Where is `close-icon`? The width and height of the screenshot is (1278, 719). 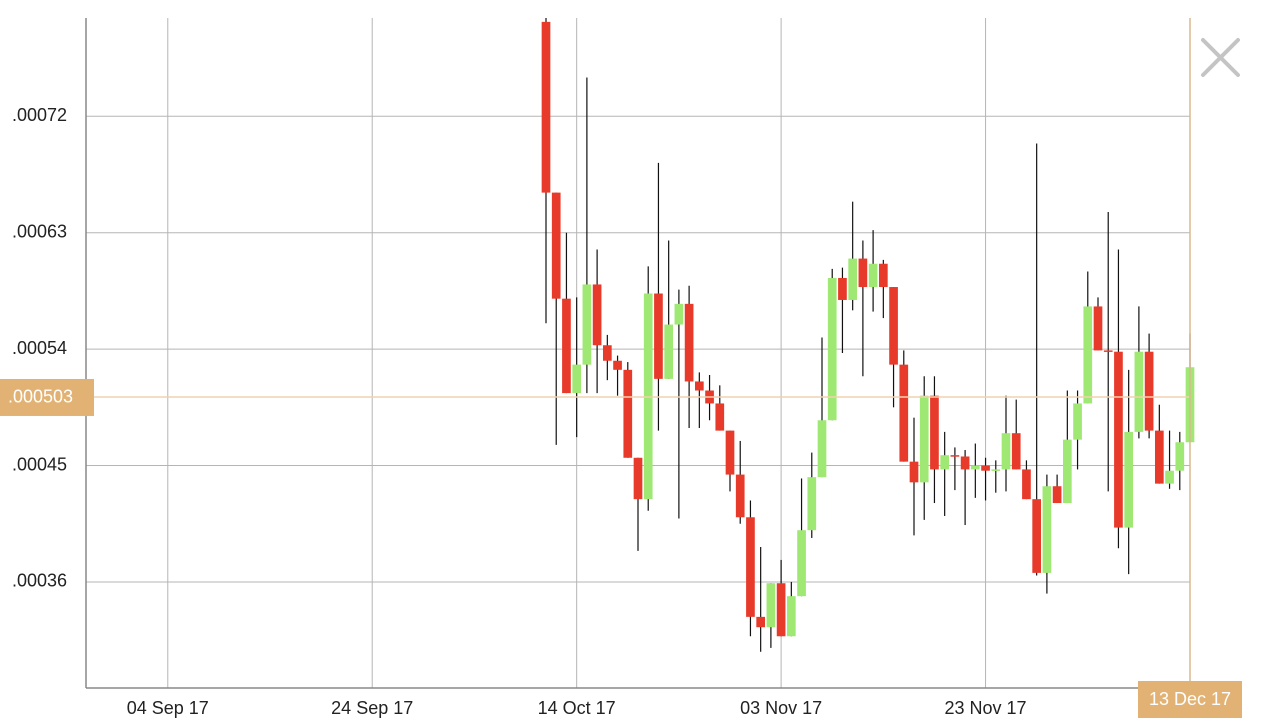 close-icon is located at coordinates (1220, 57).